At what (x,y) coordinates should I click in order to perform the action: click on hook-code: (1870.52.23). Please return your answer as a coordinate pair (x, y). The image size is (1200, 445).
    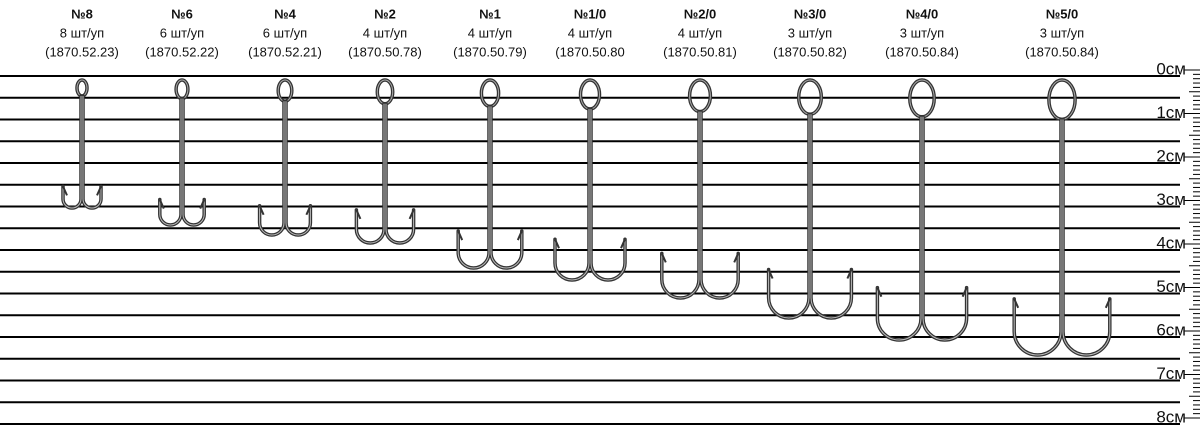
    Looking at the image, I should click on (82, 51).